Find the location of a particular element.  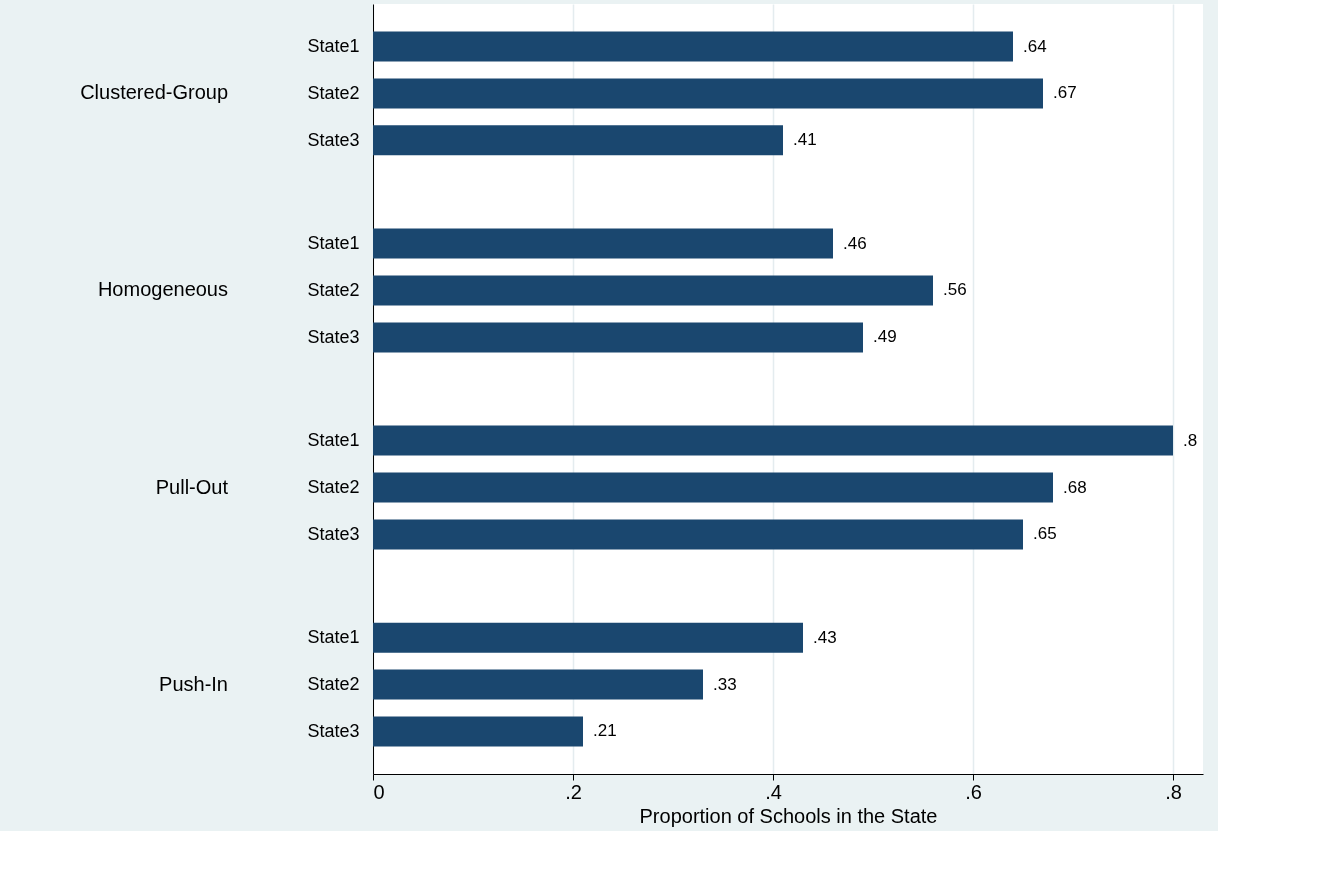

x-axis-title: Proportion of Schools in the State is located at coordinates (788, 815).